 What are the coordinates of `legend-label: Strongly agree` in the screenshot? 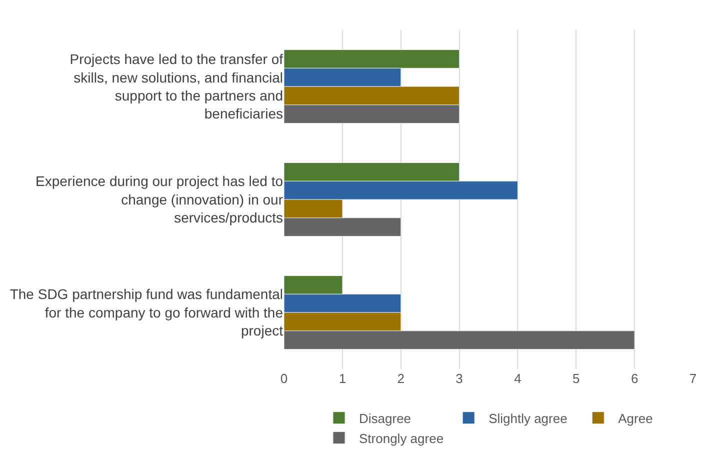 It's located at (401, 438).